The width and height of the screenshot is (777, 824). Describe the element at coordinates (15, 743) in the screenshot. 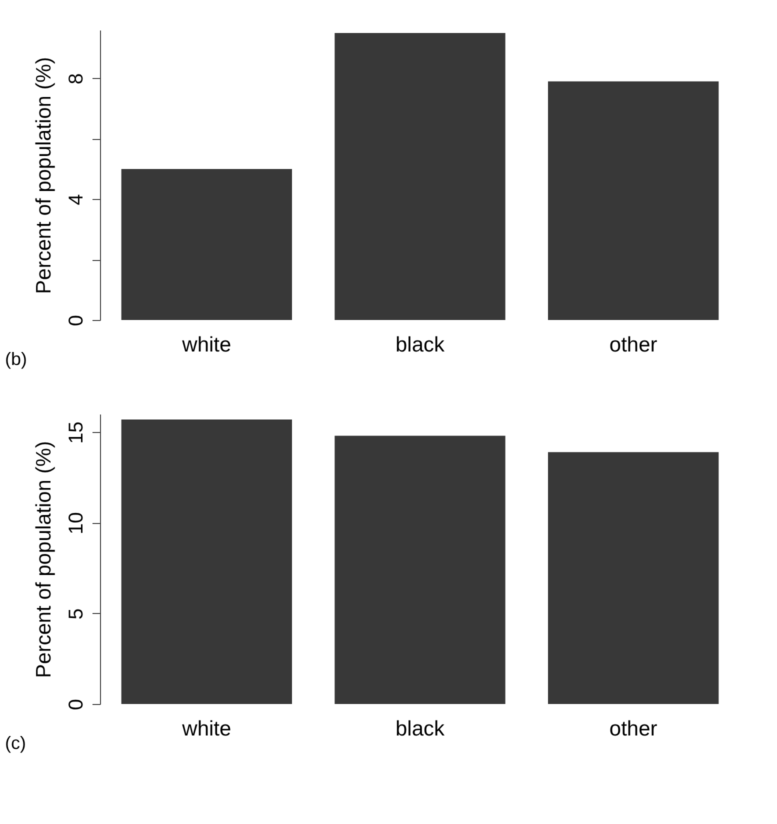

I see `text: (c)` at that location.